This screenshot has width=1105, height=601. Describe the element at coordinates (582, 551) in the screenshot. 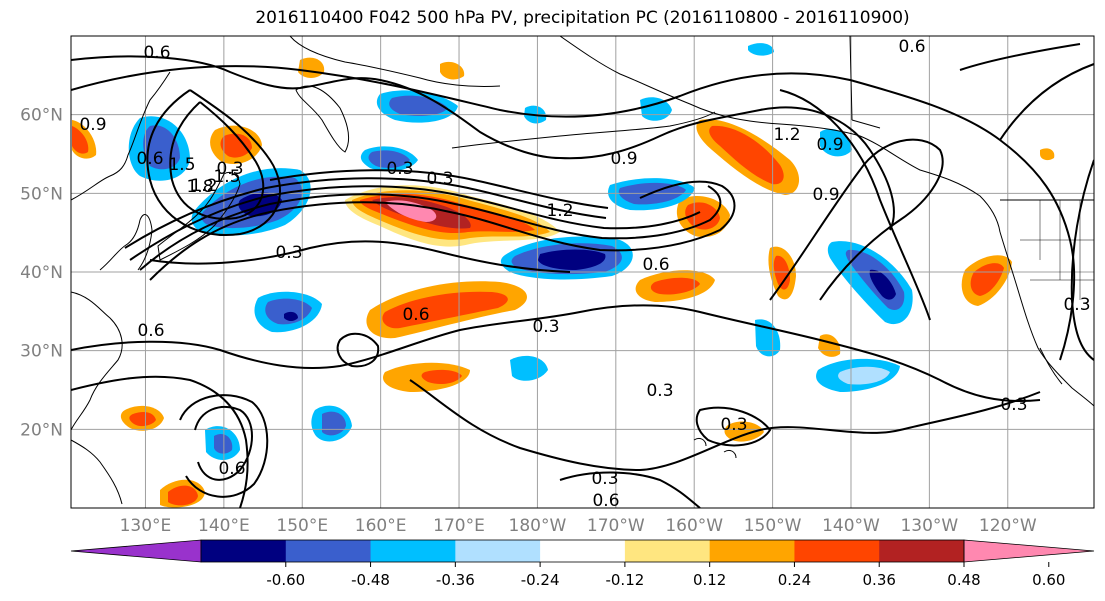

I see `colorbar-frame` at that location.